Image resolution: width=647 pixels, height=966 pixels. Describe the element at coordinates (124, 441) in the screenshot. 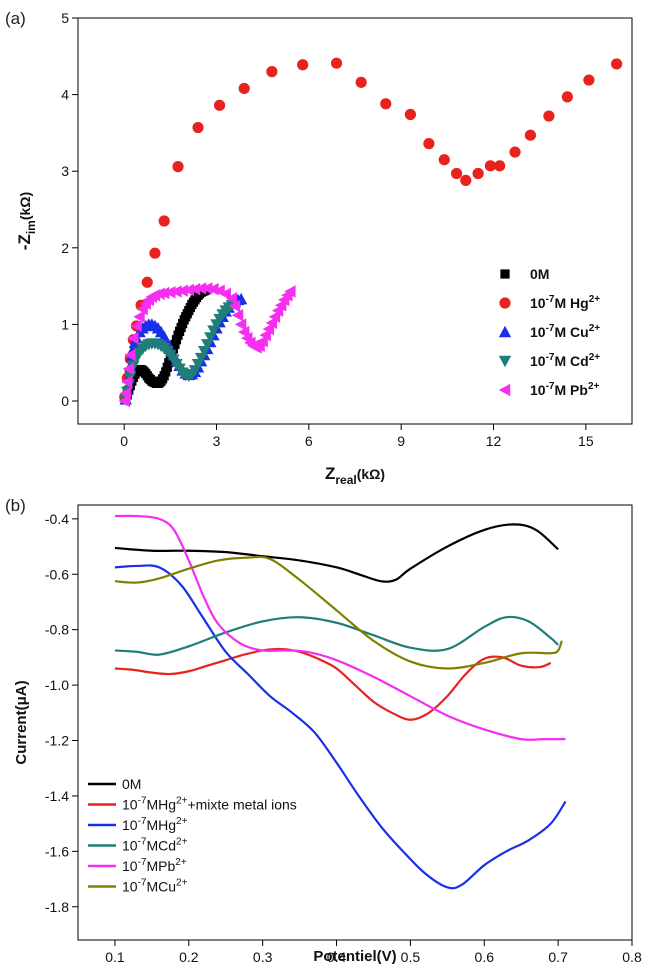

I see `panel-a-x-tick-label: 0` at that location.